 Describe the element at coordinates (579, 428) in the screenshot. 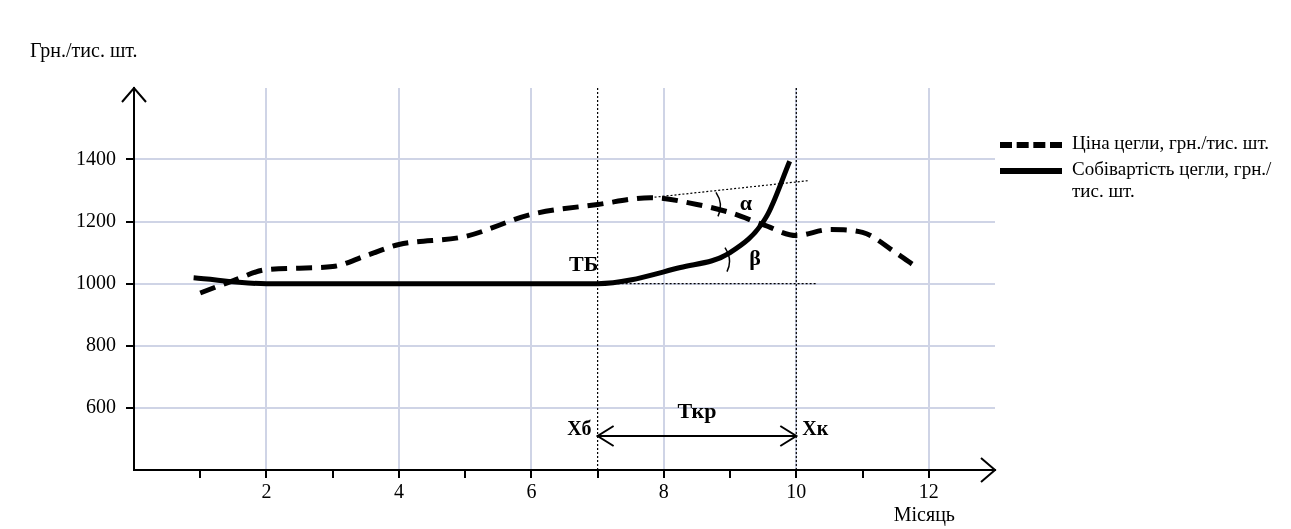

I see `ref-line-label: Хб` at that location.